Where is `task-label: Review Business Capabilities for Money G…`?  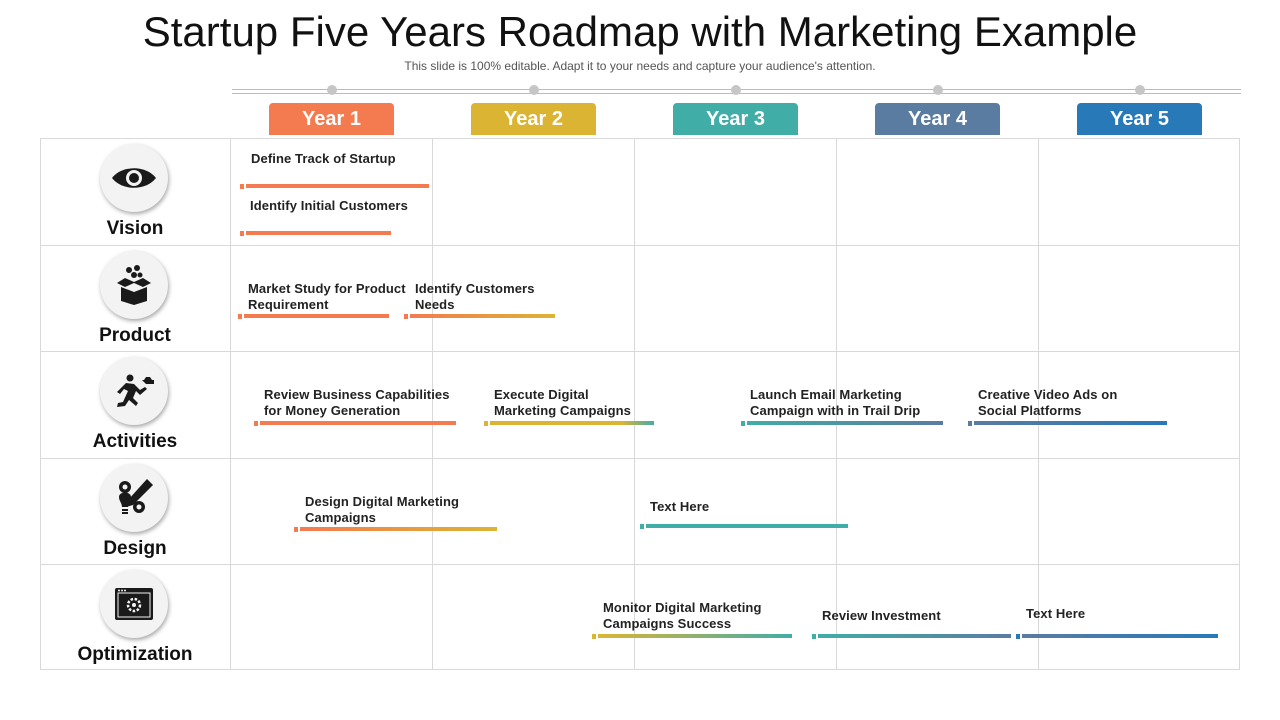 task-label: Review Business Capabilities for Money G… is located at coordinates (357, 402).